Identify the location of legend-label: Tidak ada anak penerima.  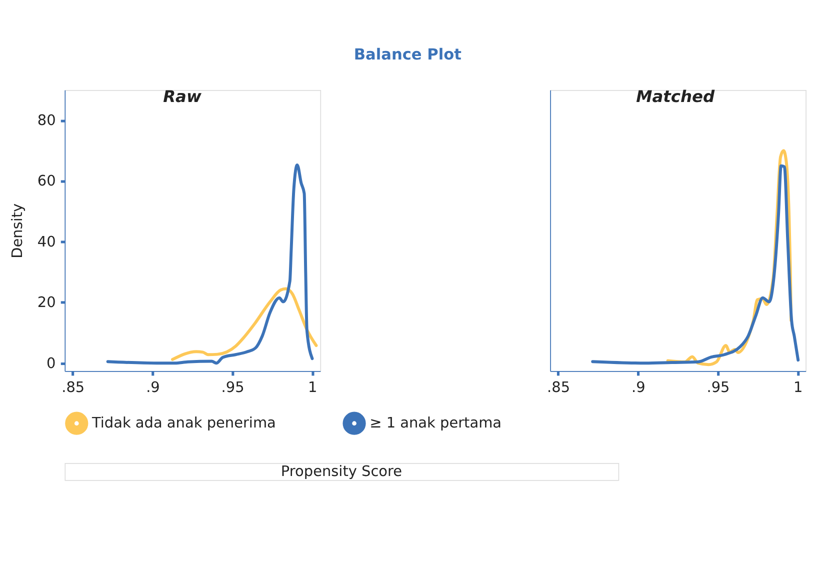
(183, 424).